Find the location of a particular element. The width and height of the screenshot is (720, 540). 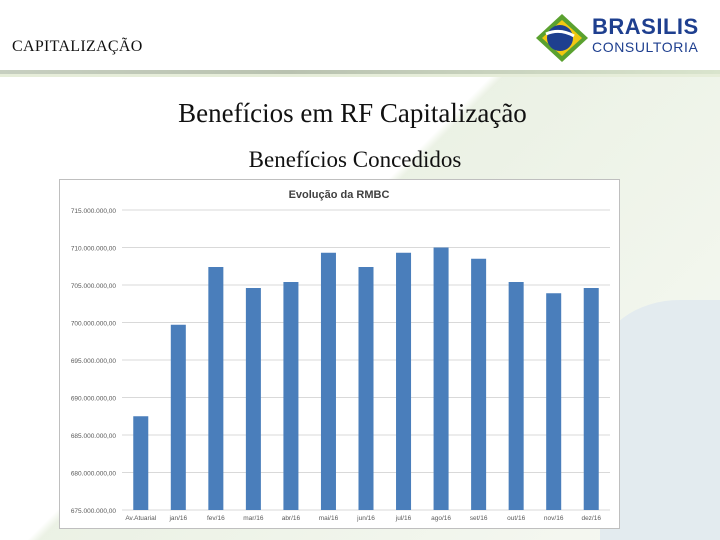

y-tick-label: 690.000.000,00 is located at coordinates (94, 399).